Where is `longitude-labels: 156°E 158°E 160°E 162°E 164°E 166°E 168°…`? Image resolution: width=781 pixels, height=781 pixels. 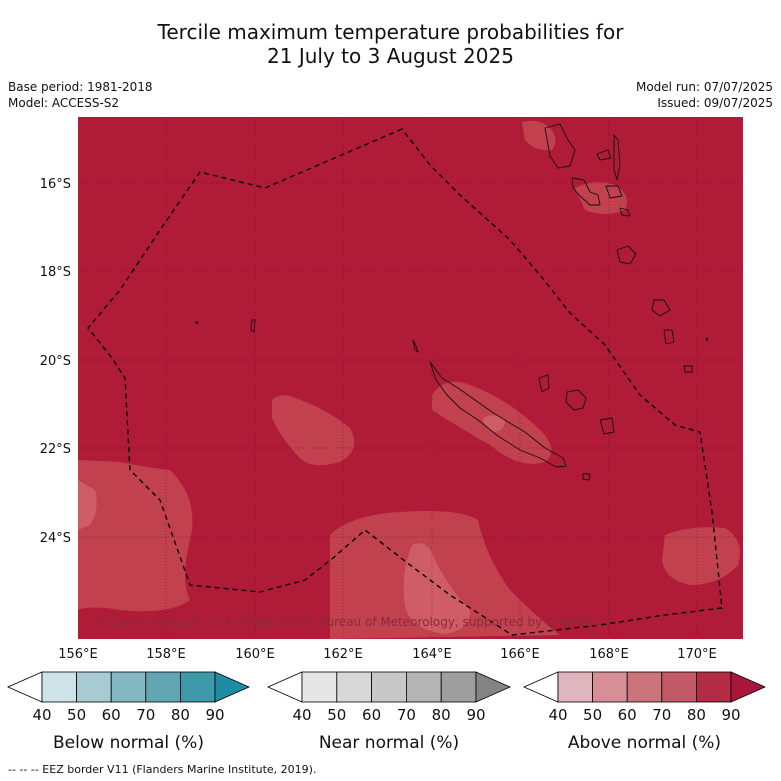 longitude-labels: 156°E 158°E 160°E 162°E 164°E 166°E 168°… is located at coordinates (387, 654).